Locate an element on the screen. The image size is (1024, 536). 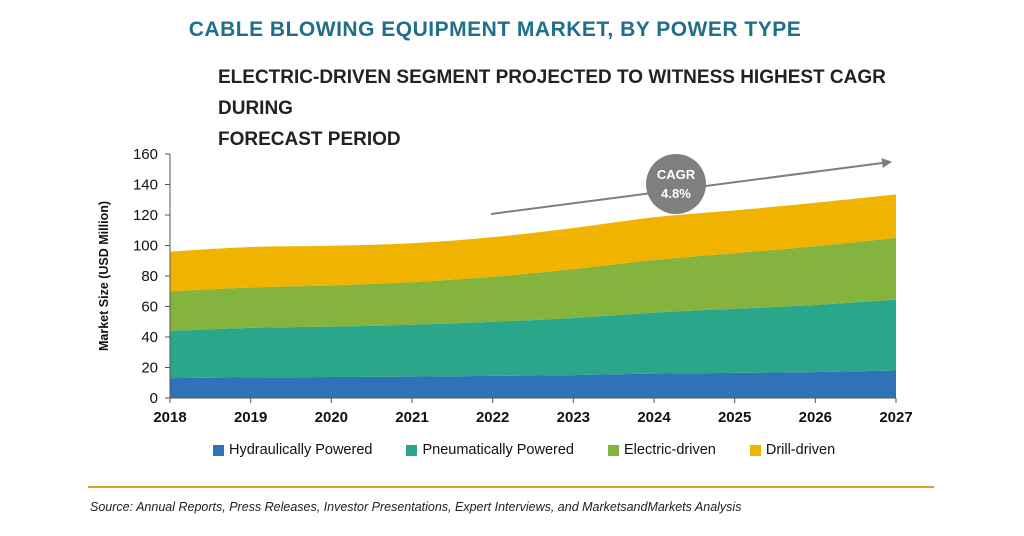
y-tick-label: 80 is located at coordinates (149, 276).